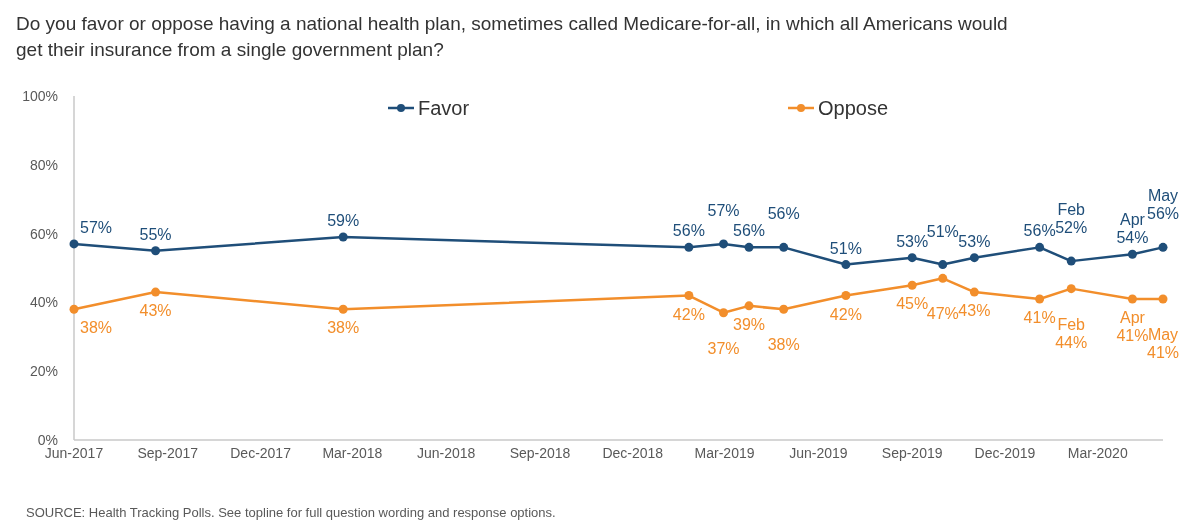 The image size is (1204, 525). Describe the element at coordinates (74, 453) in the screenshot. I see `x-tick-label: Jun-2017` at that location.